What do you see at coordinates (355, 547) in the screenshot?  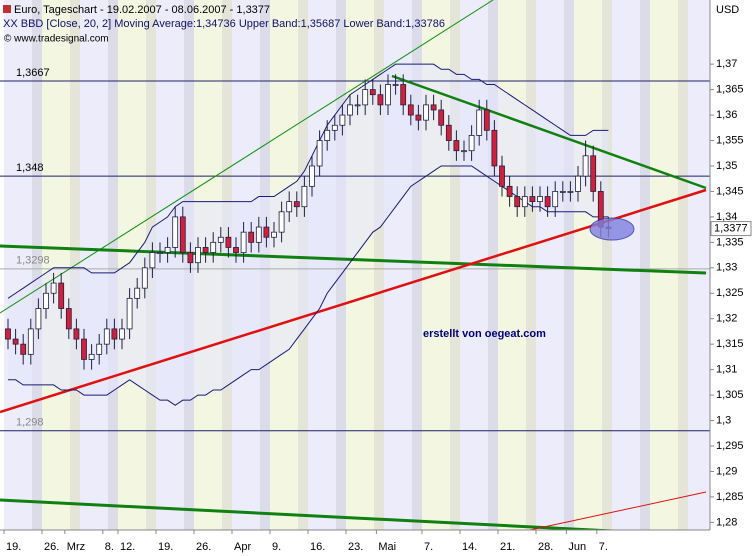 I see `x-tick-label: 23.` at bounding box center [355, 547].